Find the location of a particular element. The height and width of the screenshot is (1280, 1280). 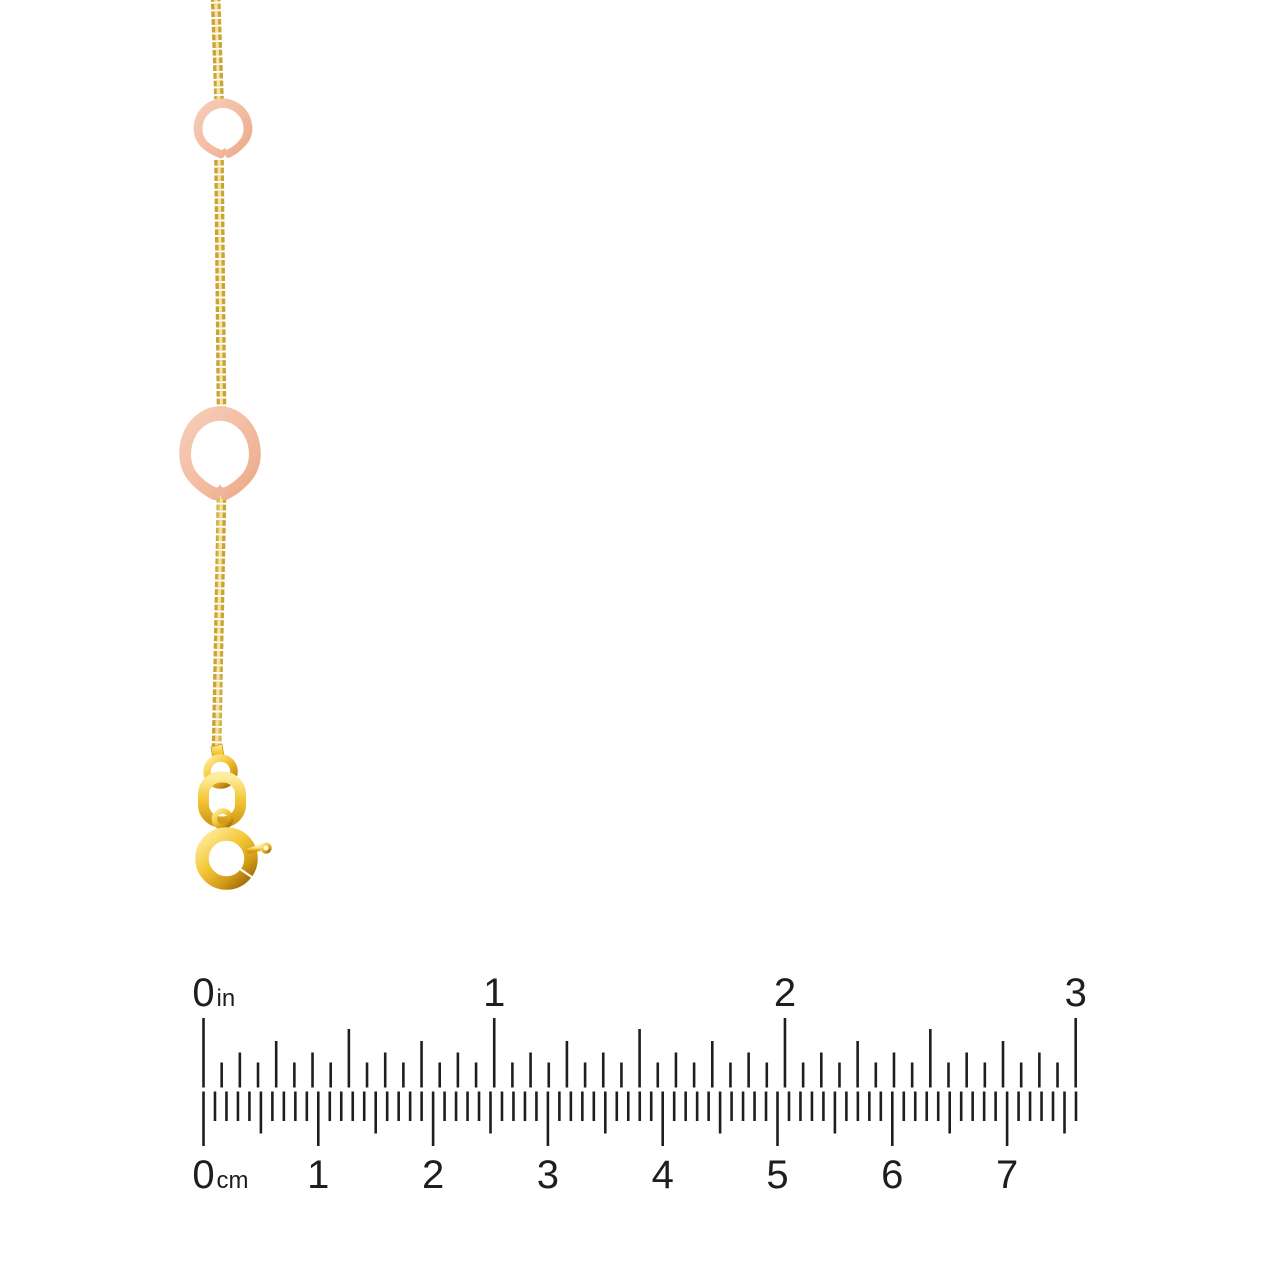

inch-label-1: 1 is located at coordinates (494, 993).